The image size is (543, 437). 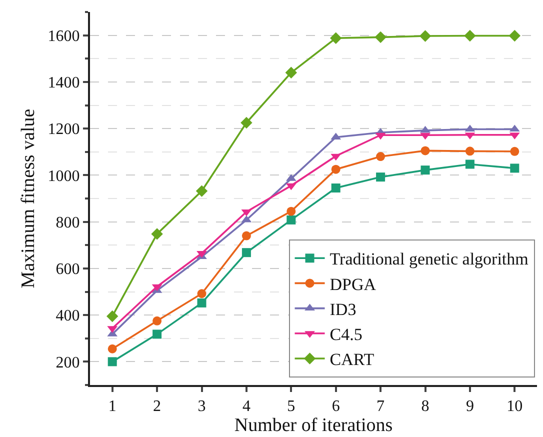 I want to click on x-tick-label: 10, so click(x=514, y=407).